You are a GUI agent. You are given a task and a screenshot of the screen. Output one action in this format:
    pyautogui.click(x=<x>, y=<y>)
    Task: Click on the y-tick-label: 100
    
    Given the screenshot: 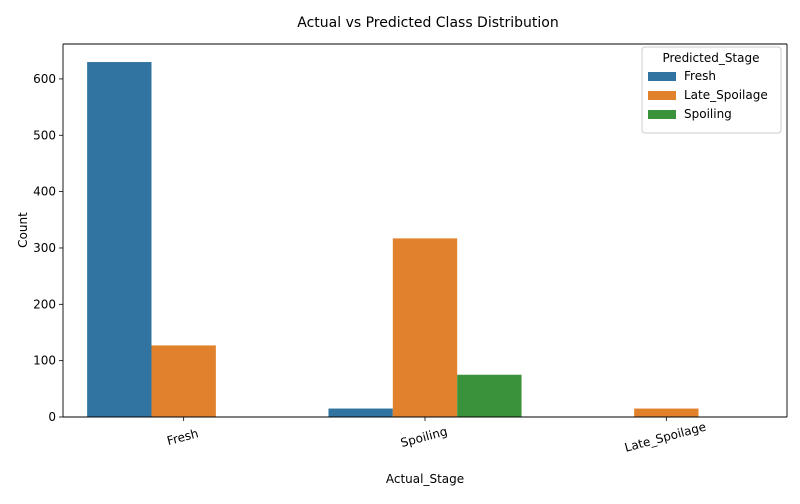 What is the action you would take?
    pyautogui.click(x=44, y=361)
    